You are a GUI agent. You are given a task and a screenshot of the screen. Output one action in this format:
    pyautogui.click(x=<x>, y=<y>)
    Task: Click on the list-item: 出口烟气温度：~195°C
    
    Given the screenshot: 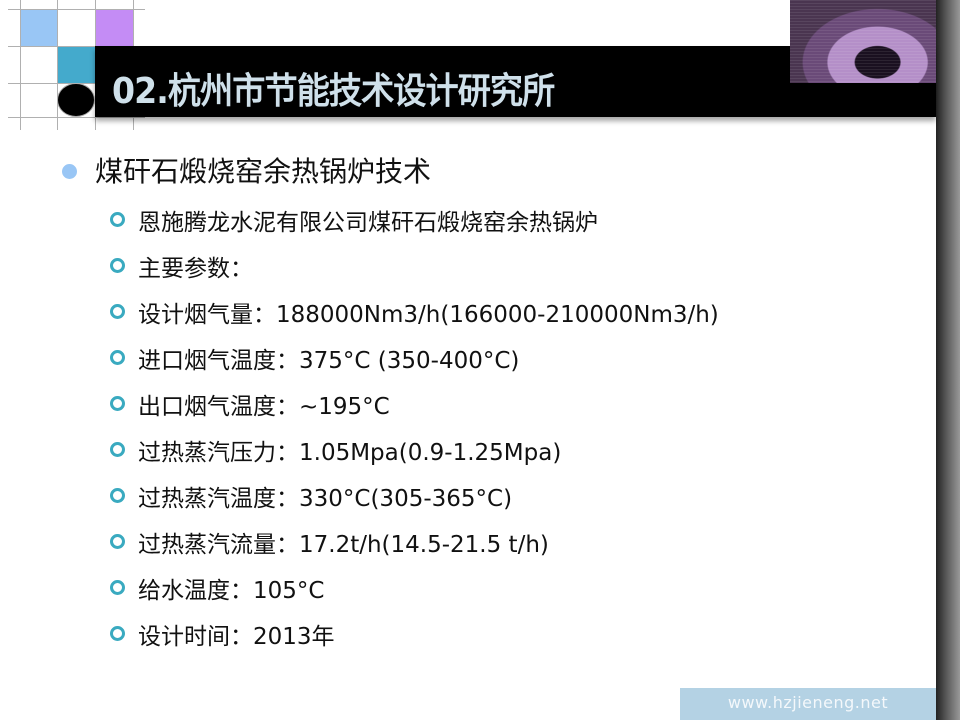 What is the action you would take?
    pyautogui.click(x=264, y=407)
    